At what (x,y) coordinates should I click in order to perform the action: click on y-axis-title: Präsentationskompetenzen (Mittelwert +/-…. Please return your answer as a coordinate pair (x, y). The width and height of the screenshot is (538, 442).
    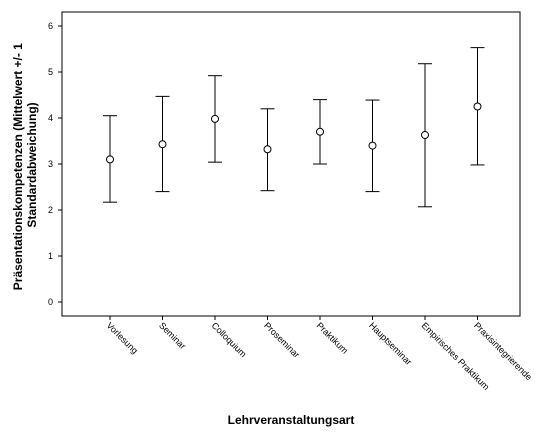
    Looking at the image, I should click on (25, 165).